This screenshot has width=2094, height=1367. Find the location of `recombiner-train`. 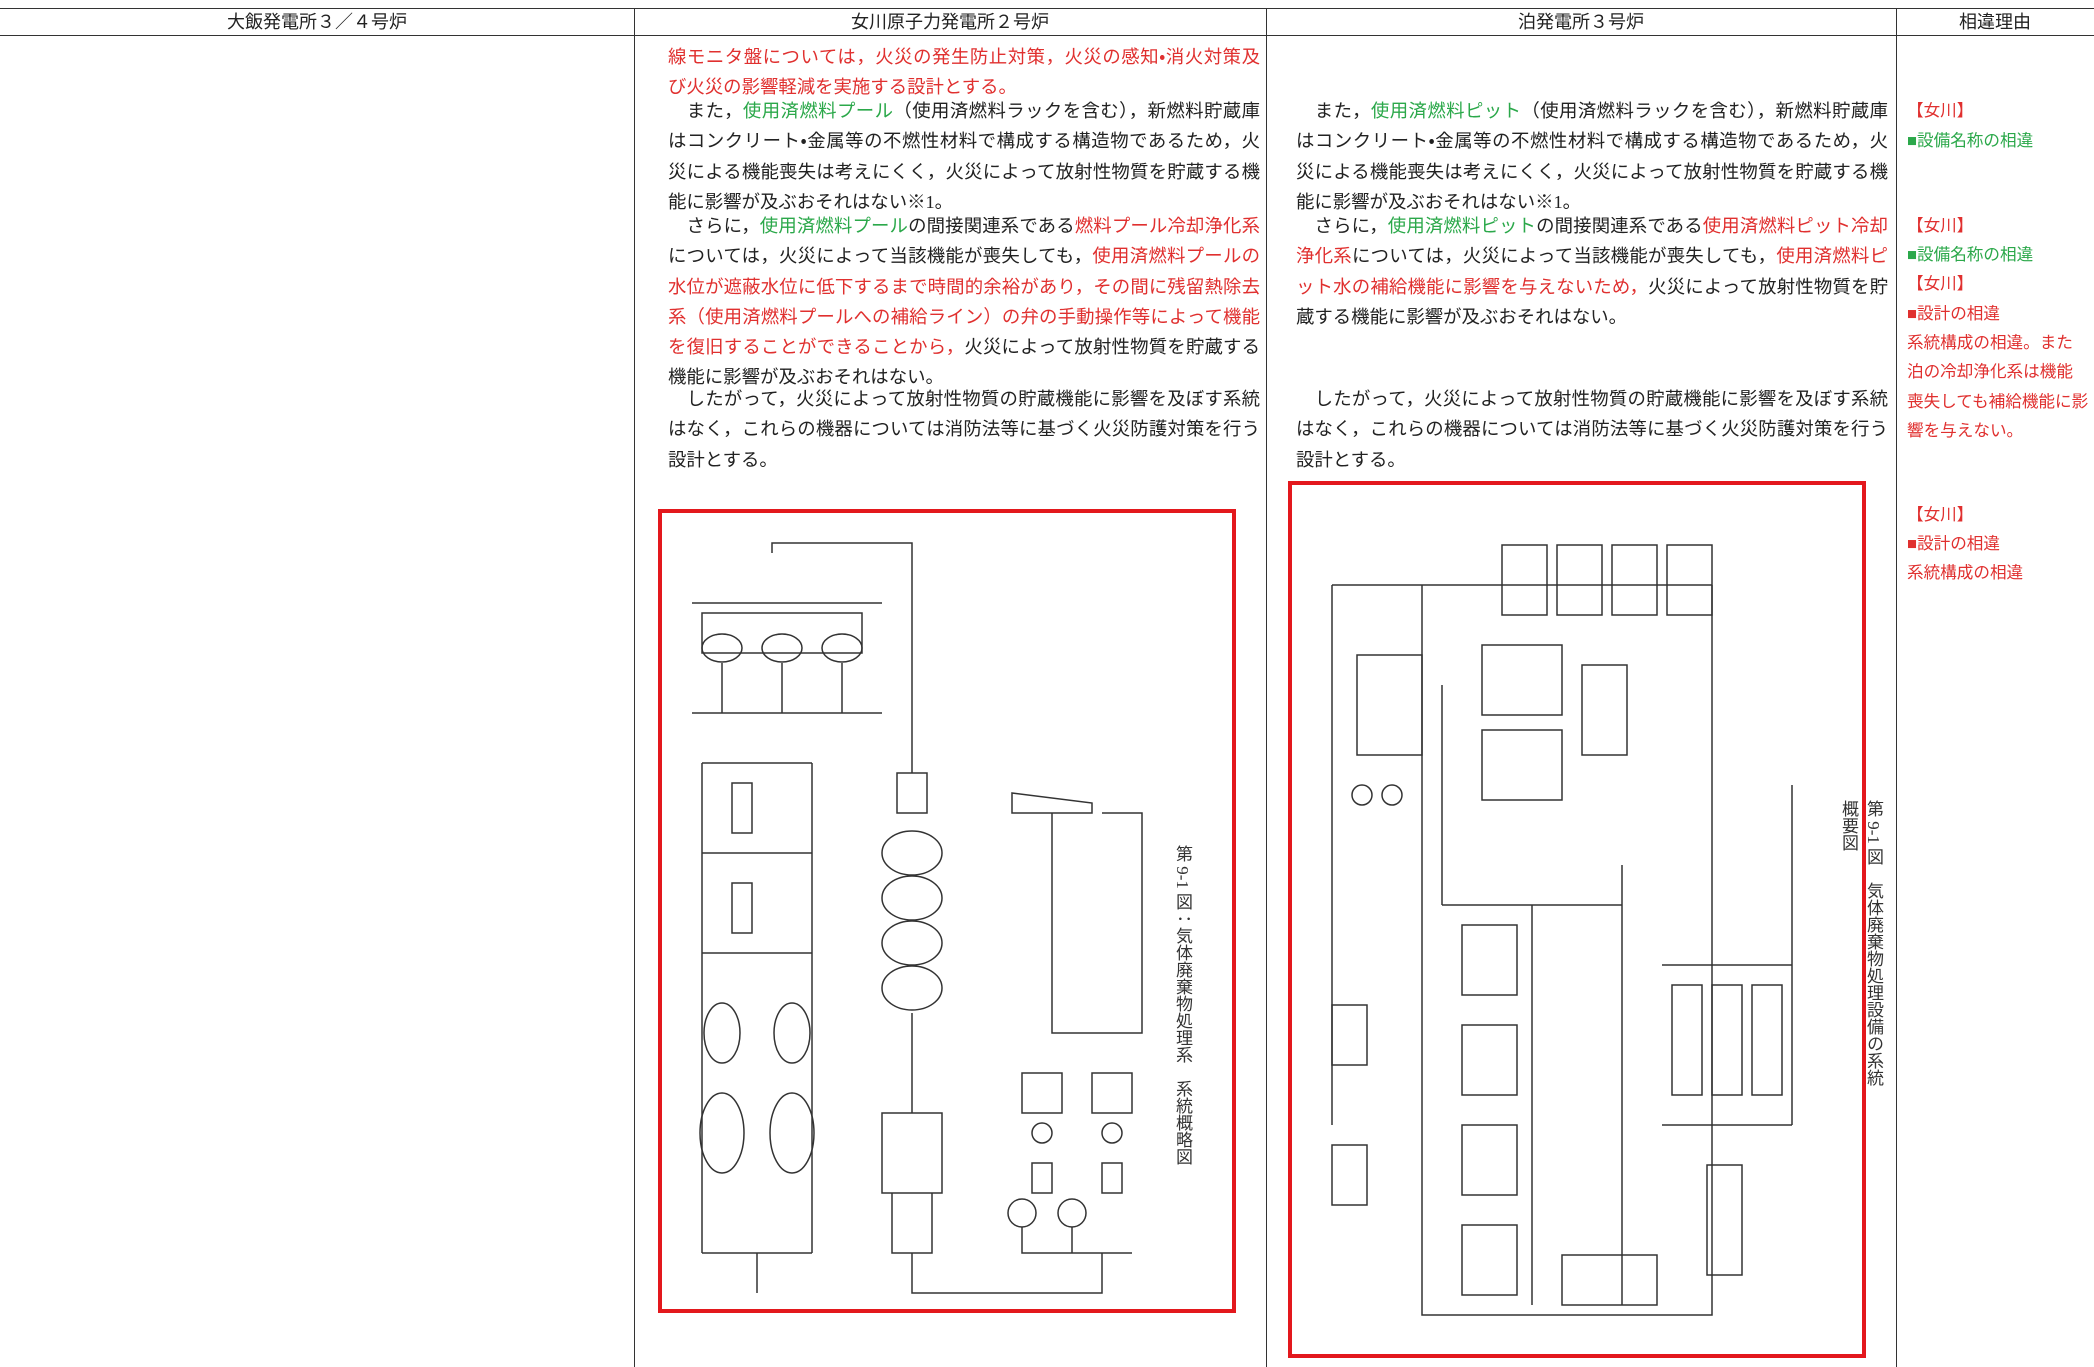

recombiner-train is located at coordinates (992, 963).